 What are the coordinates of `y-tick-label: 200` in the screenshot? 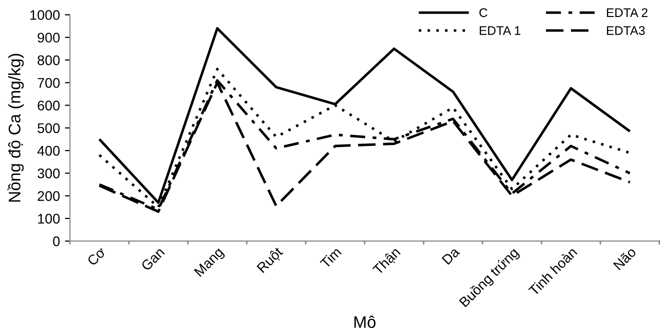 It's located at (49, 196).